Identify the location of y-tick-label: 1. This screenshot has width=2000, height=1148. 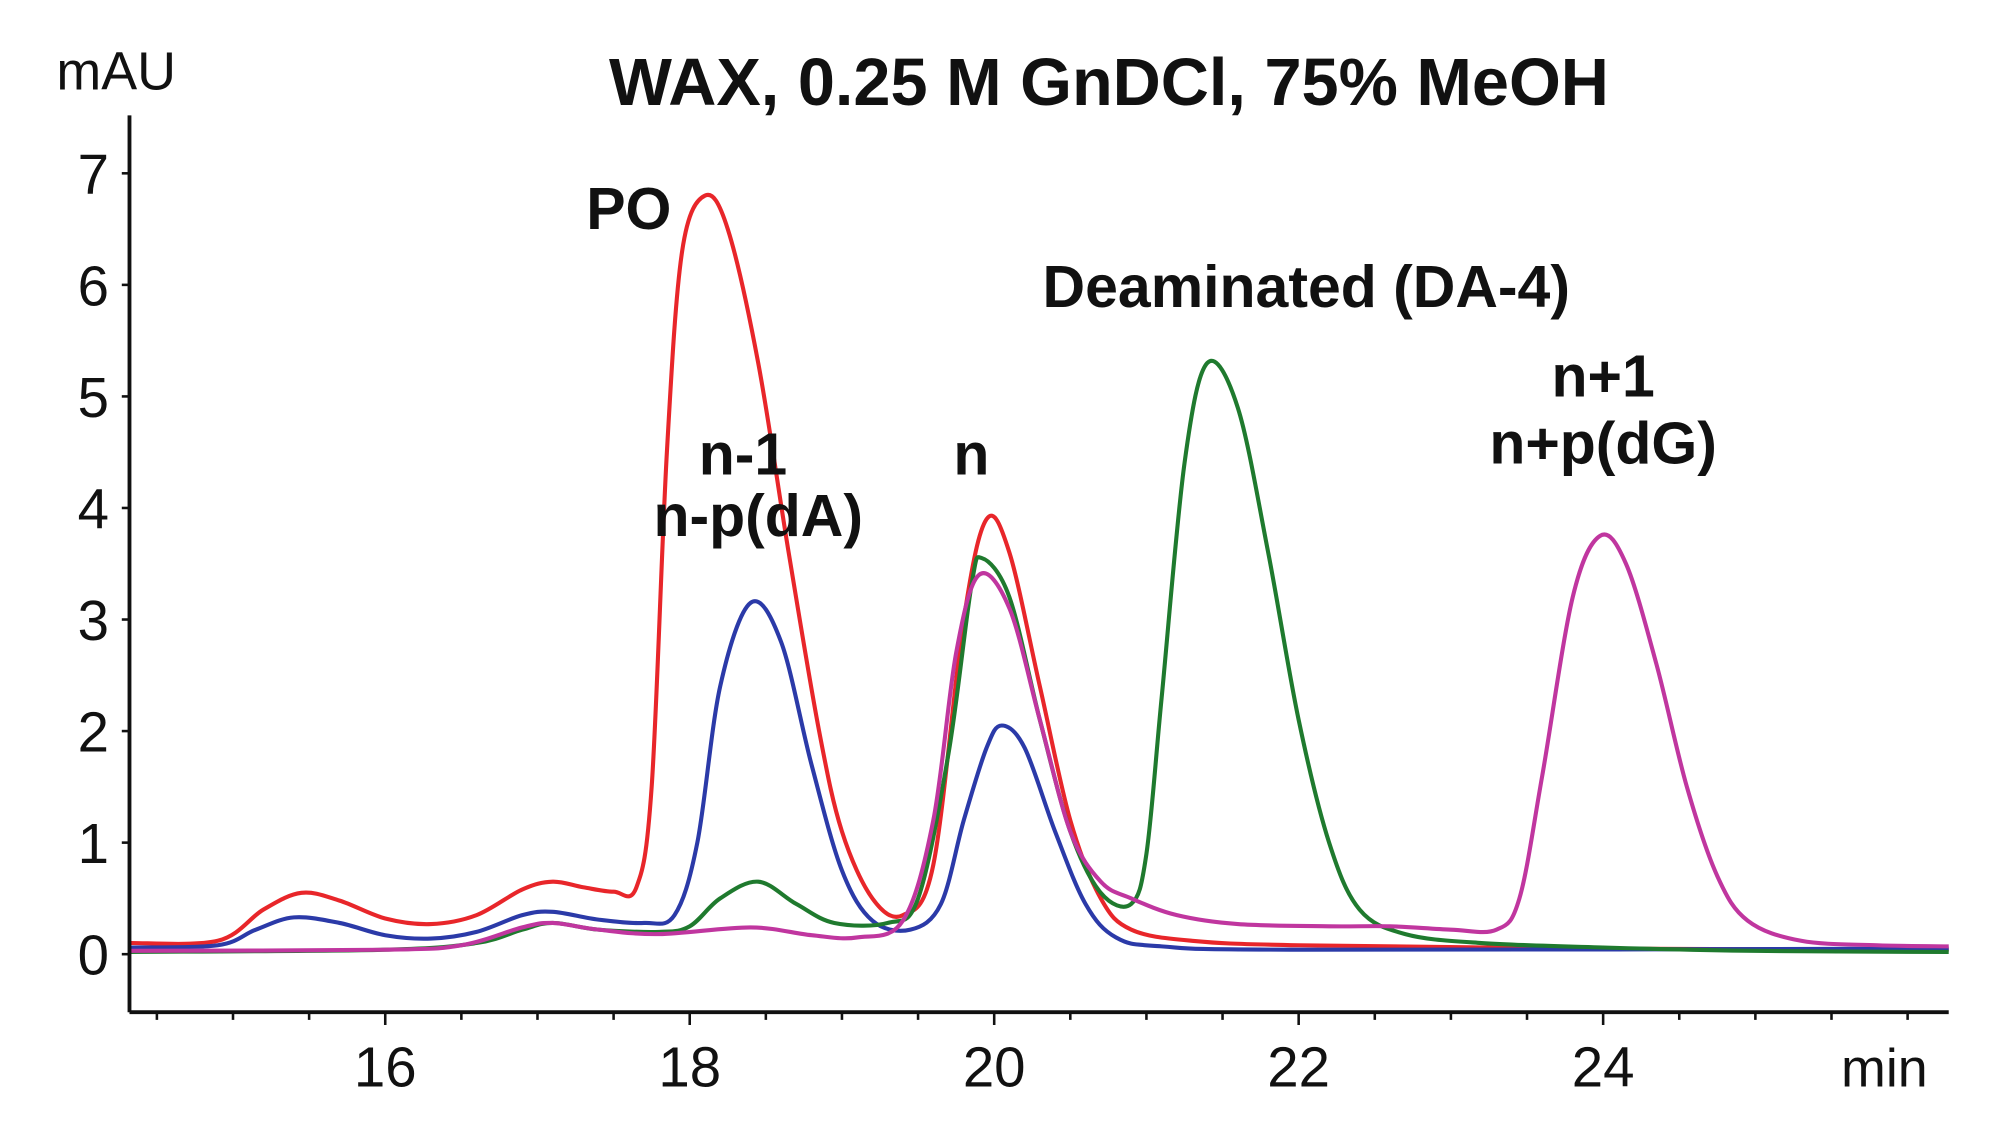
(93, 843).